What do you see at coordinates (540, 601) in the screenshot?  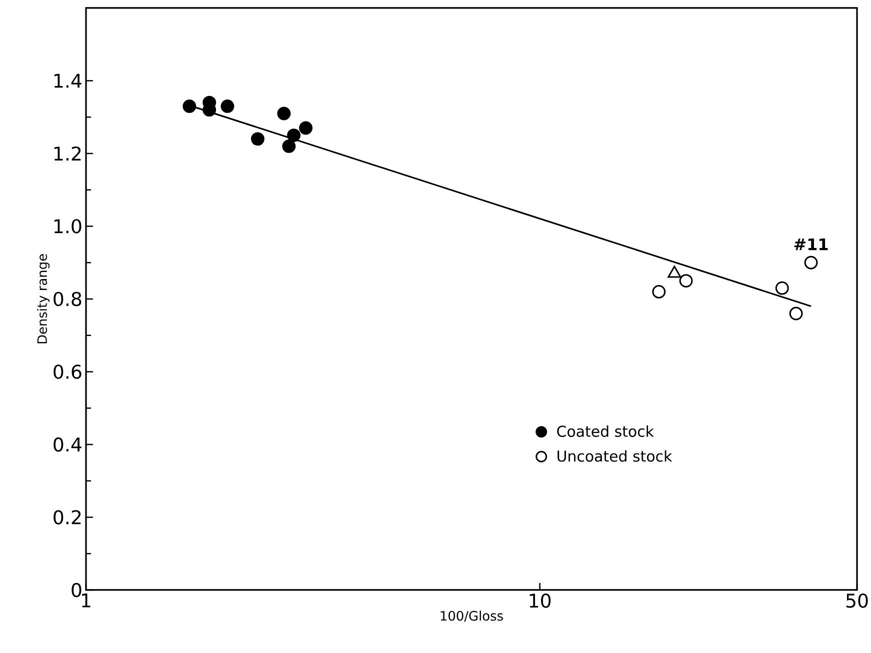 I see `x-tick-label: 10` at bounding box center [540, 601].